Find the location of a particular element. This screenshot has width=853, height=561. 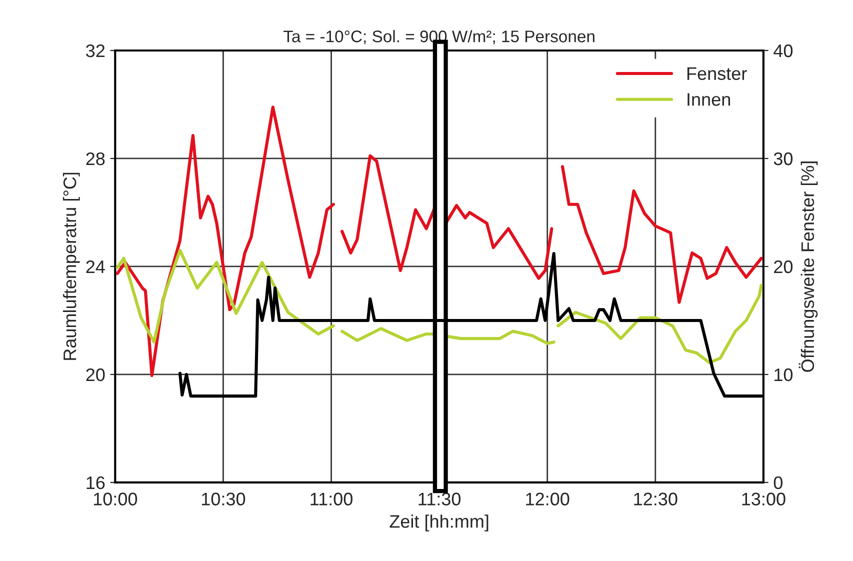

x-tick-label: 12:30 is located at coordinates (656, 499).